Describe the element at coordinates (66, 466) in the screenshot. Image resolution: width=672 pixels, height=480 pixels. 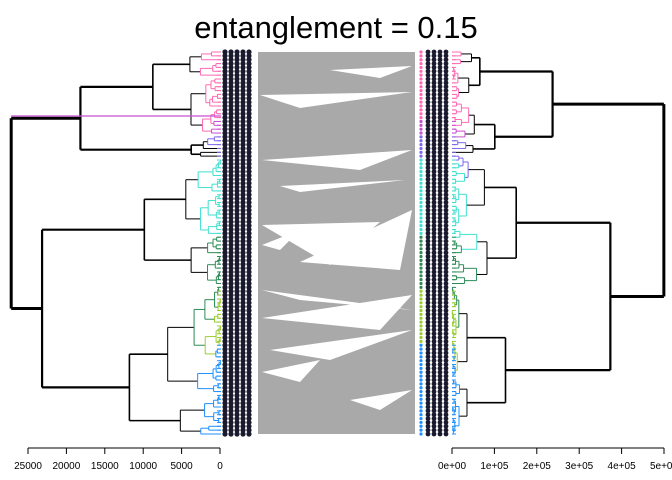
I see `axis-tick-label: 20000` at that location.